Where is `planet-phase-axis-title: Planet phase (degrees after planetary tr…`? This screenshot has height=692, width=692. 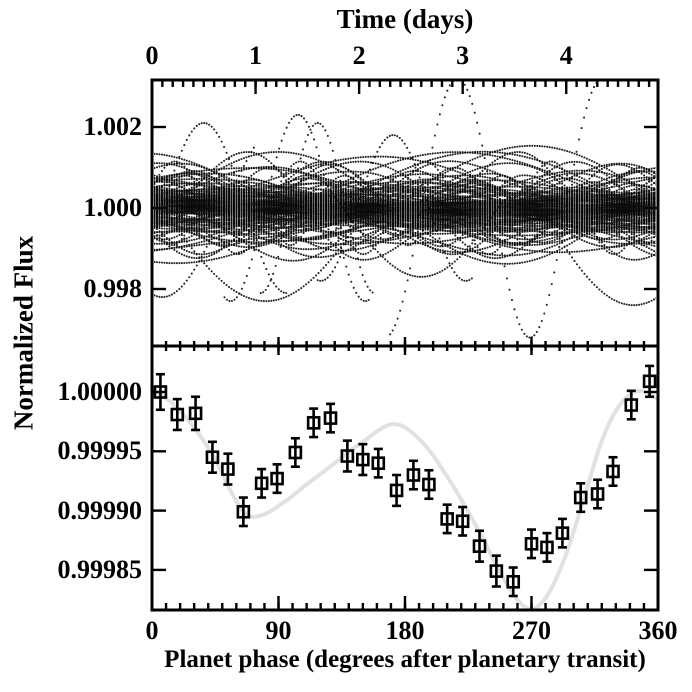
planet-phase-axis-title: Planet phase (degrees after planetary tr… is located at coordinates (405, 659).